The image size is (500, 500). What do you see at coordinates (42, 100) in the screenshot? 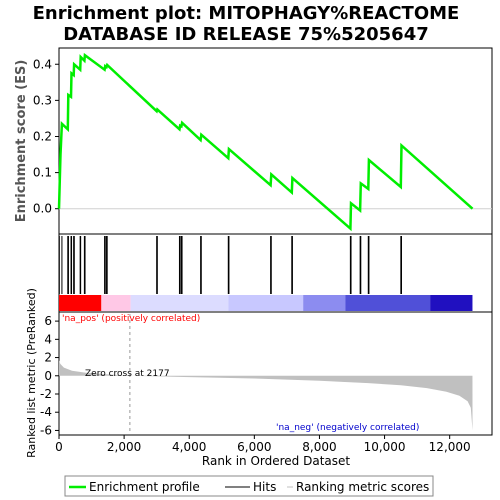
I see `es-y-tick-label: 0.3` at bounding box center [42, 100].